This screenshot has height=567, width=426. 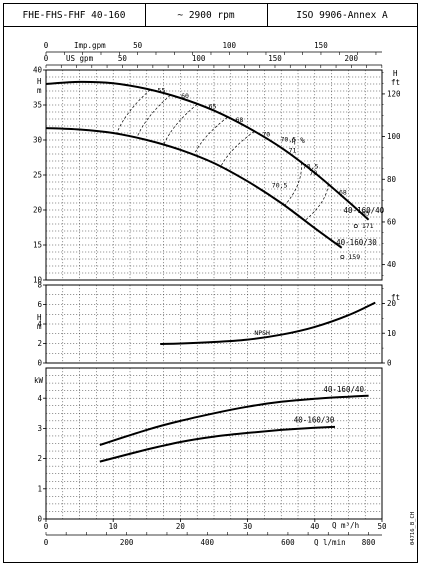 What do you see at coordinates (74, 15) in the screenshot?
I see `header-model: FHE-FHS-FHF 40-160` at bounding box center [74, 15].